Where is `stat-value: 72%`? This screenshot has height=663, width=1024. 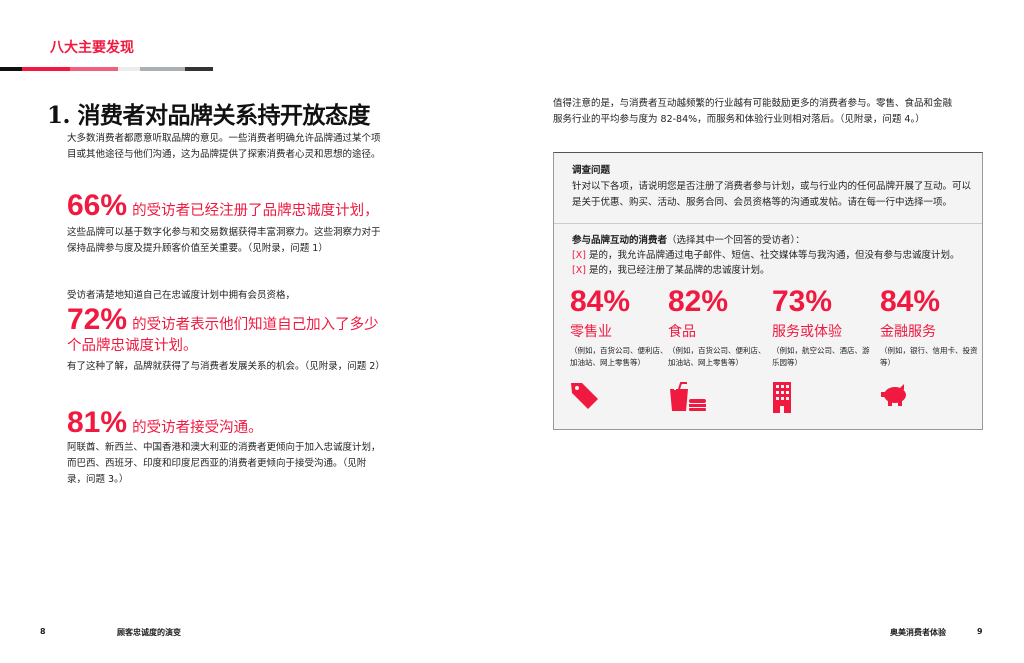 stat-value: 72% is located at coordinates (97, 319).